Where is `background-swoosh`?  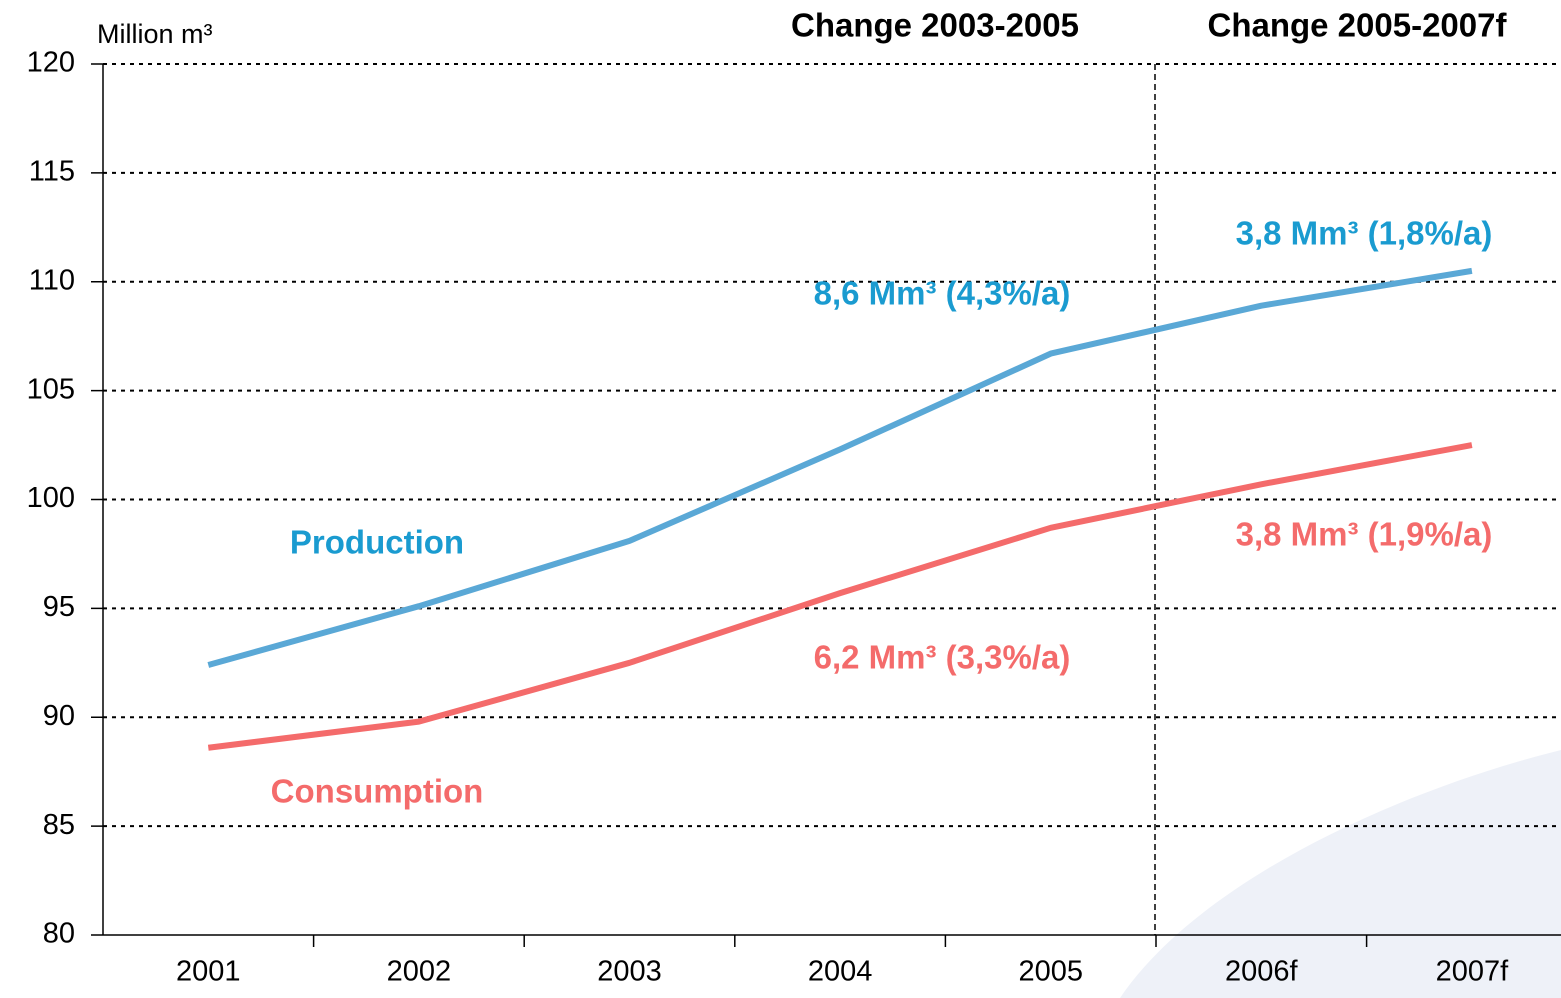 background-swoosh is located at coordinates (1340, 874).